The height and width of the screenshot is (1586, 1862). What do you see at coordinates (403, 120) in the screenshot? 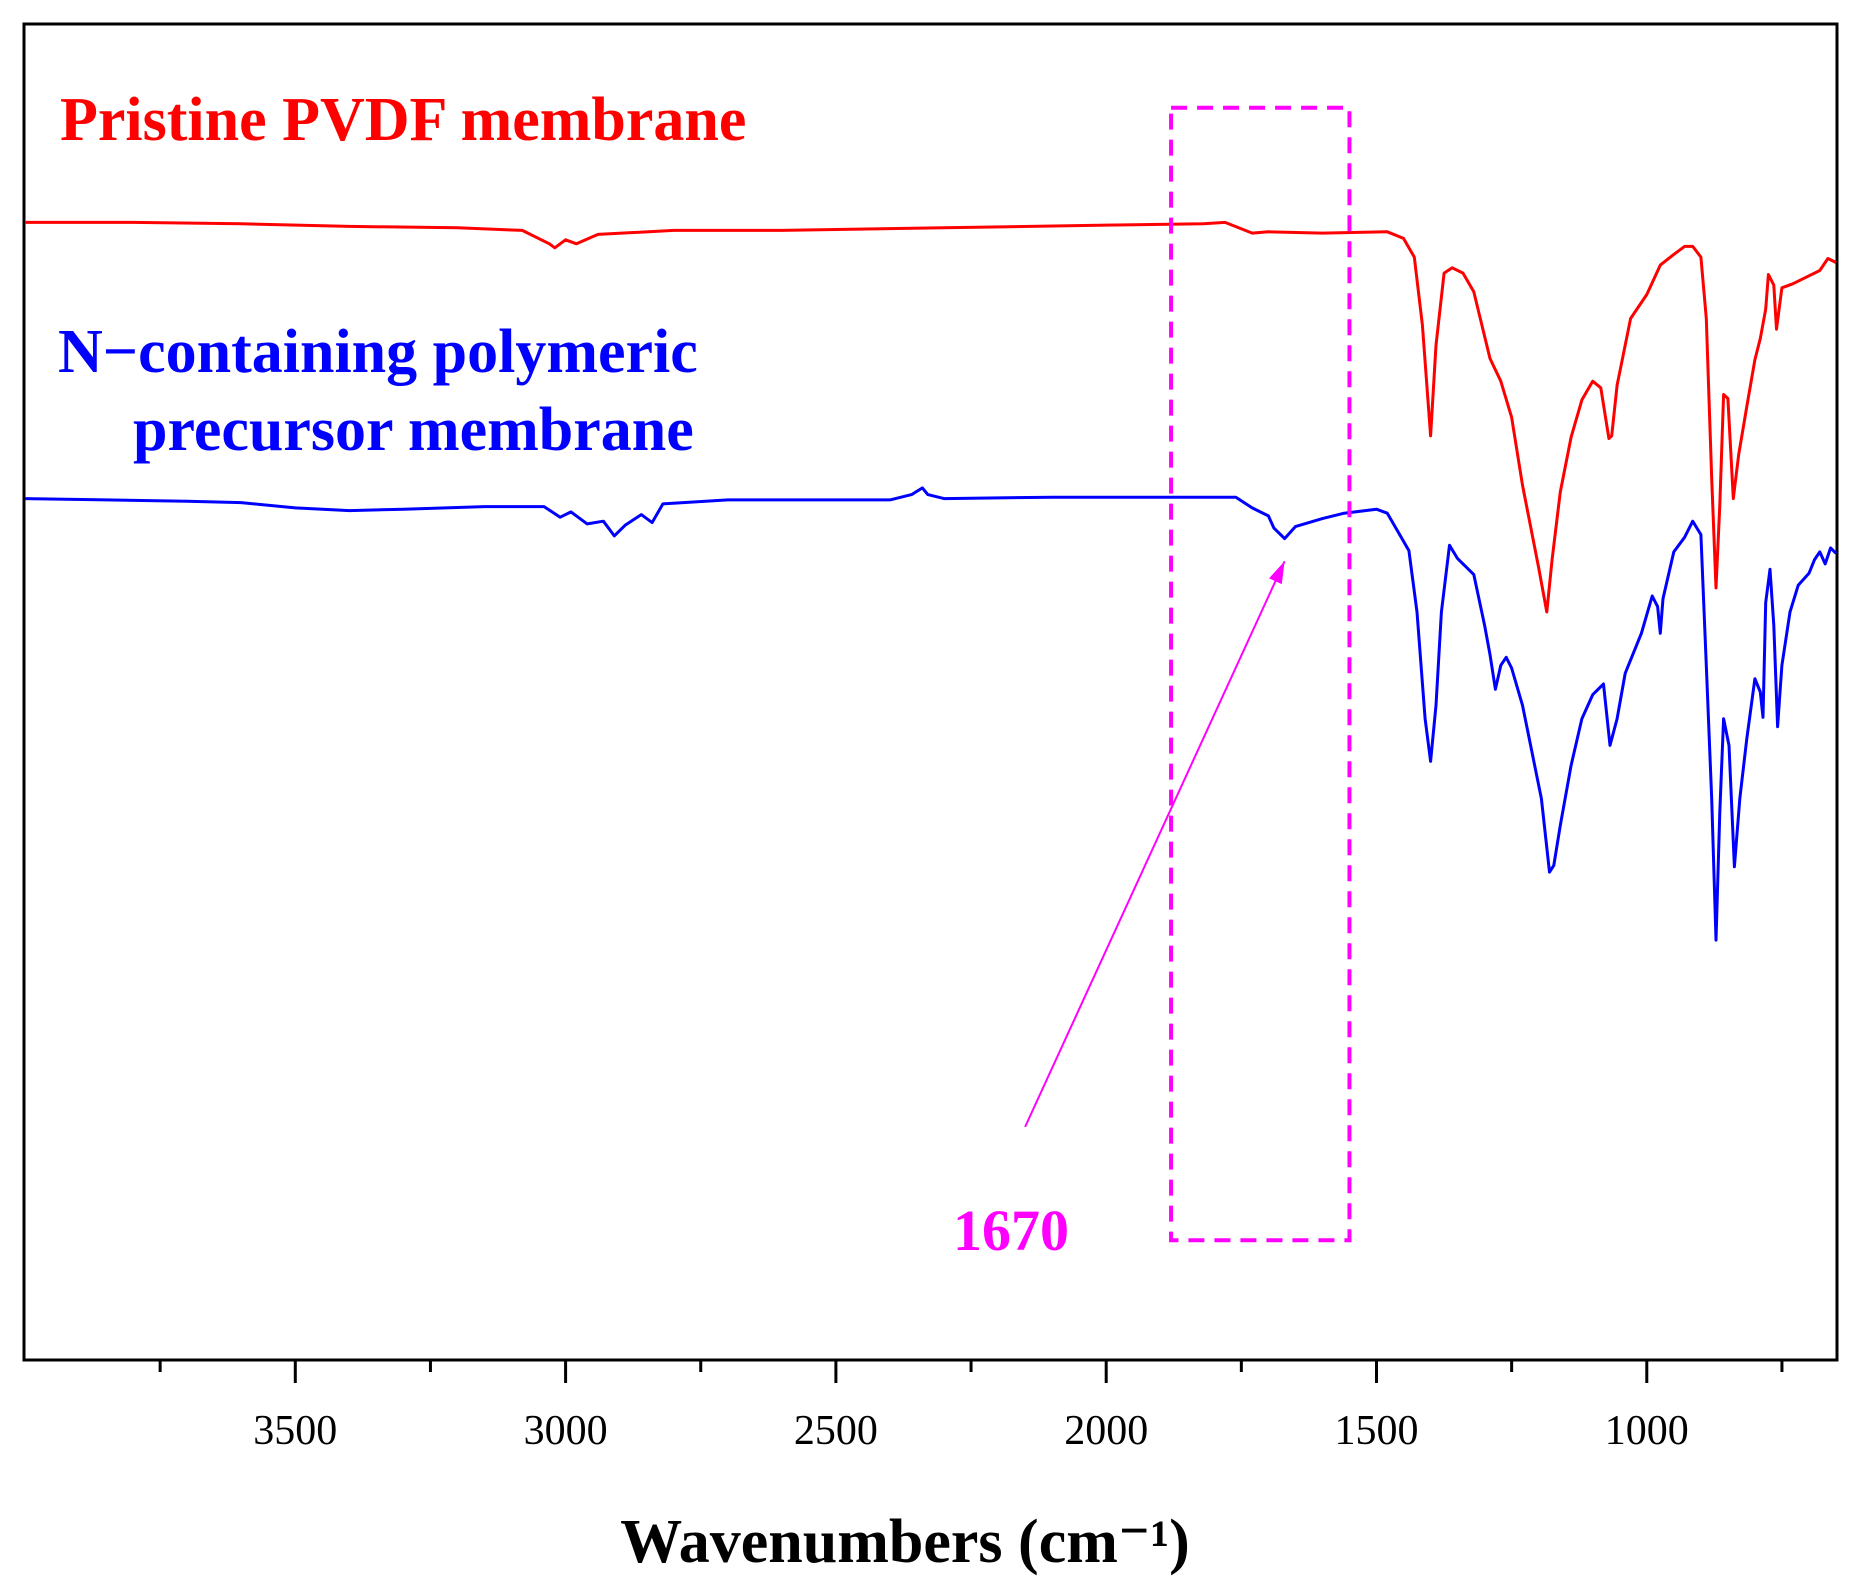
I see `legend-label-pristine: Pristine PVDF membrane` at bounding box center [403, 120].